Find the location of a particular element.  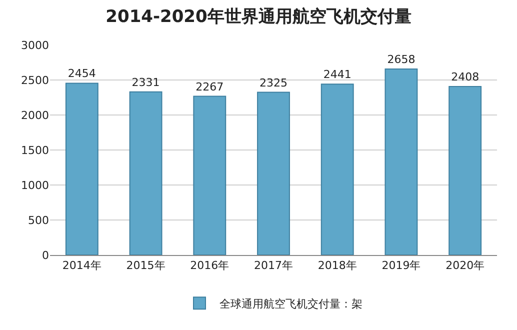

data-label: 2454 is located at coordinates (82, 73).